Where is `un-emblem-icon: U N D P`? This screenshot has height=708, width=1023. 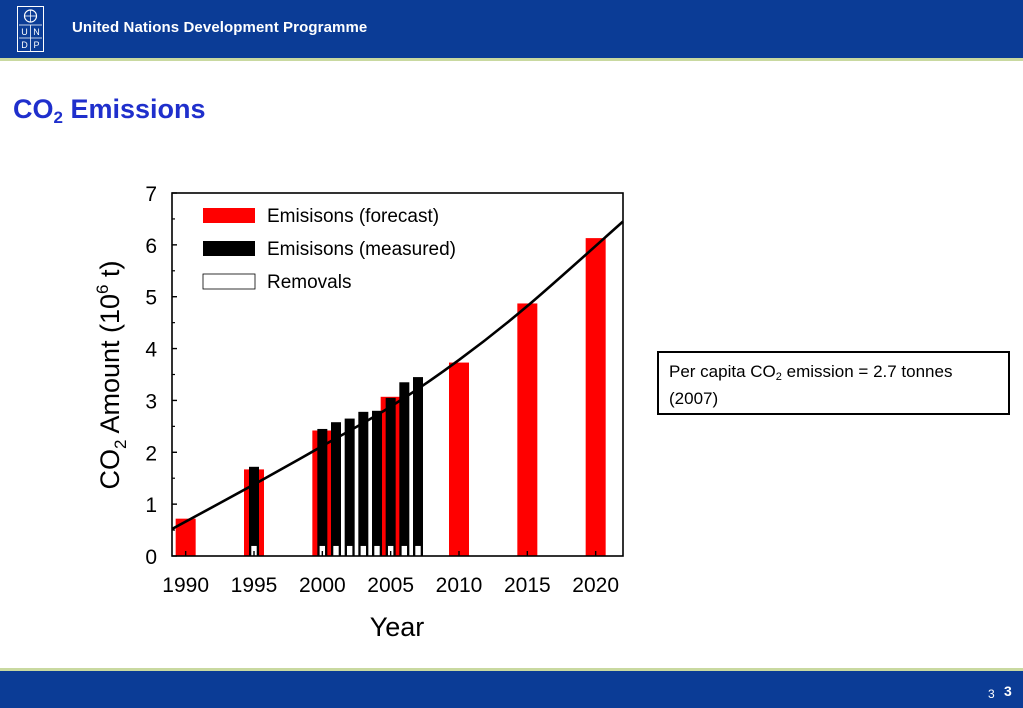 un-emblem-icon: U N D P is located at coordinates (30, 30).